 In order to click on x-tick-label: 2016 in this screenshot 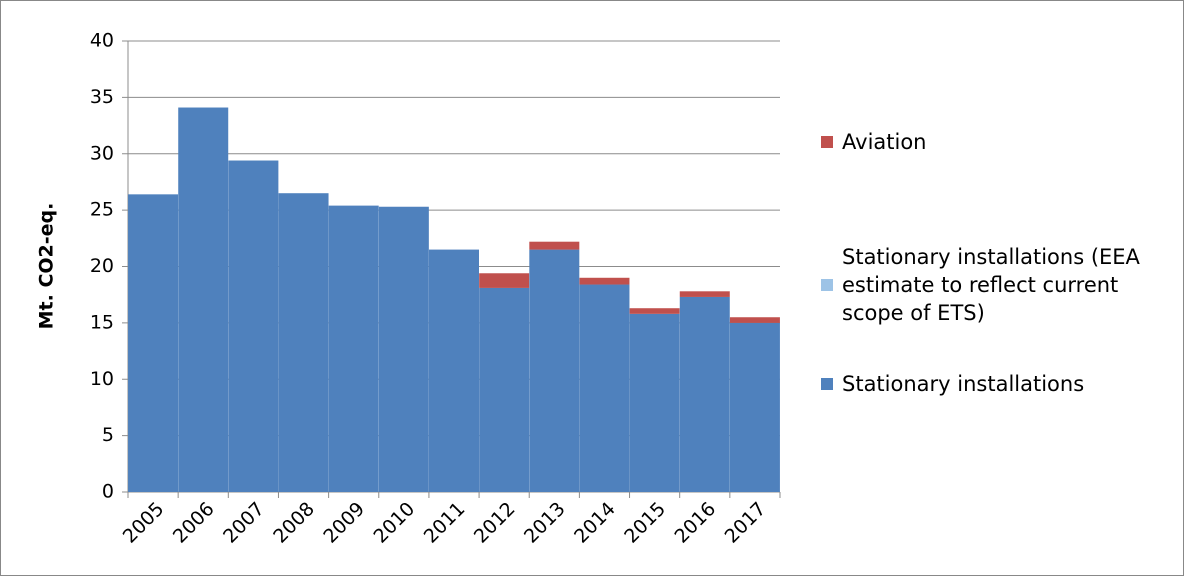, I will do `click(695, 523)`.